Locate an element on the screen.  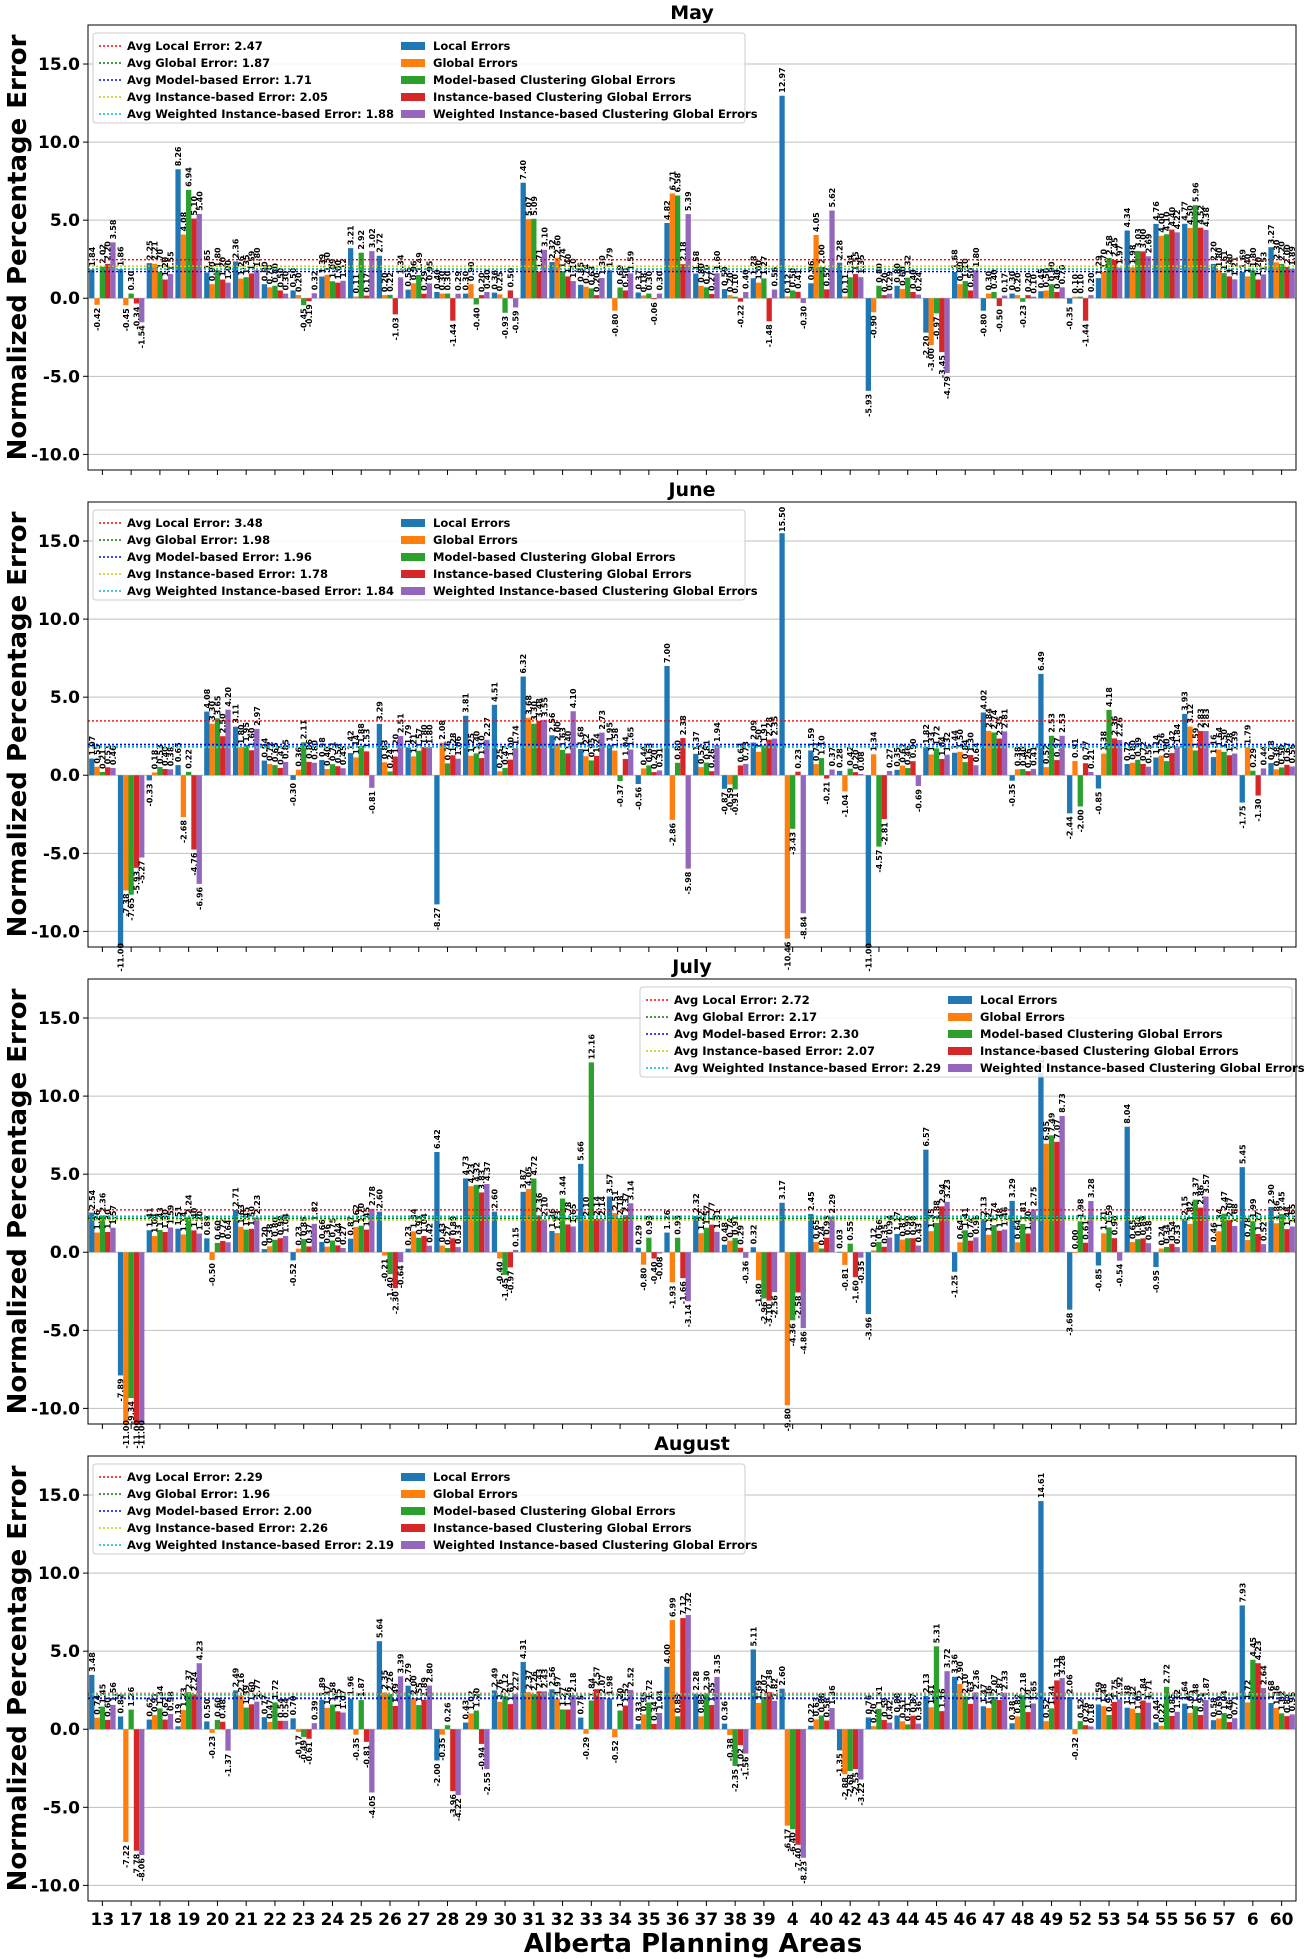
x-tick-label: 34 is located at coordinates (620, 1920).